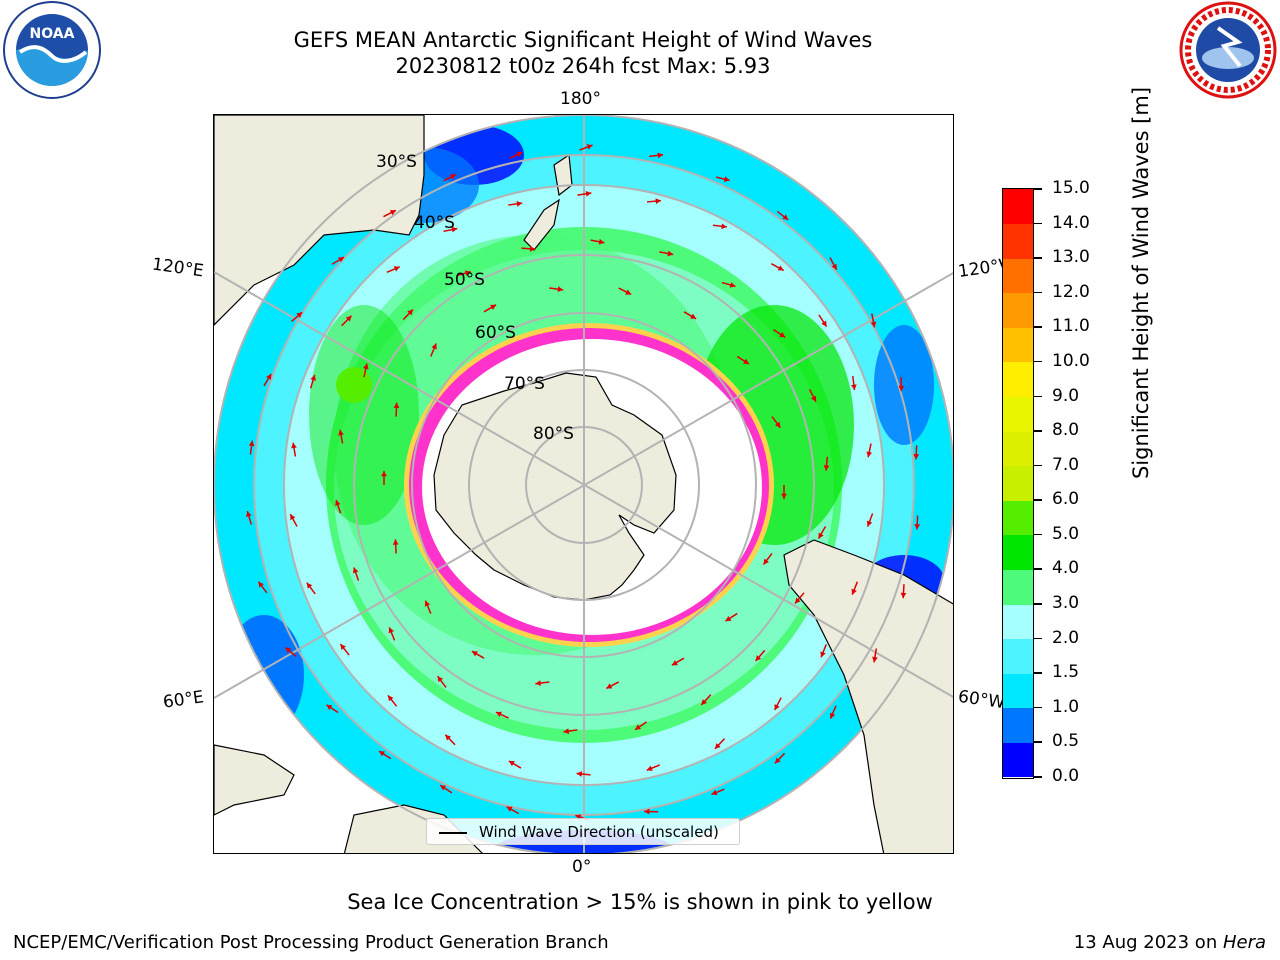  Describe the element at coordinates (868, 696) in the screenshot. I see `south-america` at that location.